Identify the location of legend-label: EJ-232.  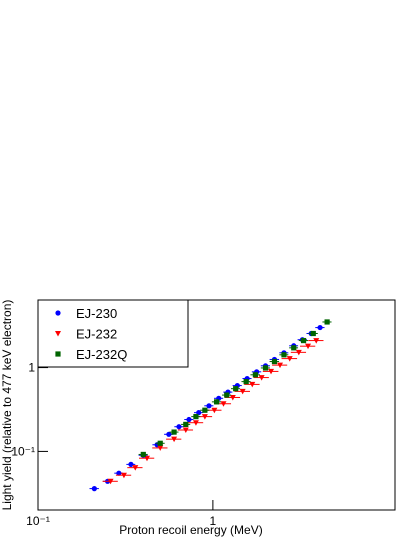
(96, 334).